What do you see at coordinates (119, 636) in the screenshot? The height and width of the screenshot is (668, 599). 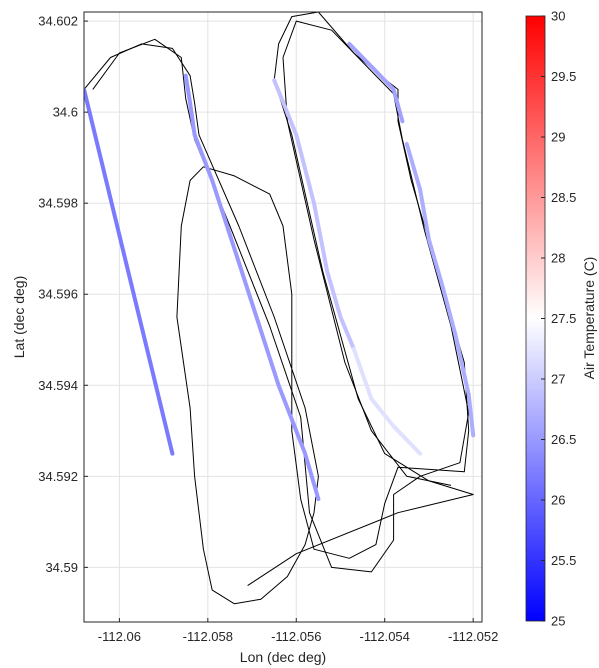 I see `x-tick-label: -112.06` at bounding box center [119, 636].